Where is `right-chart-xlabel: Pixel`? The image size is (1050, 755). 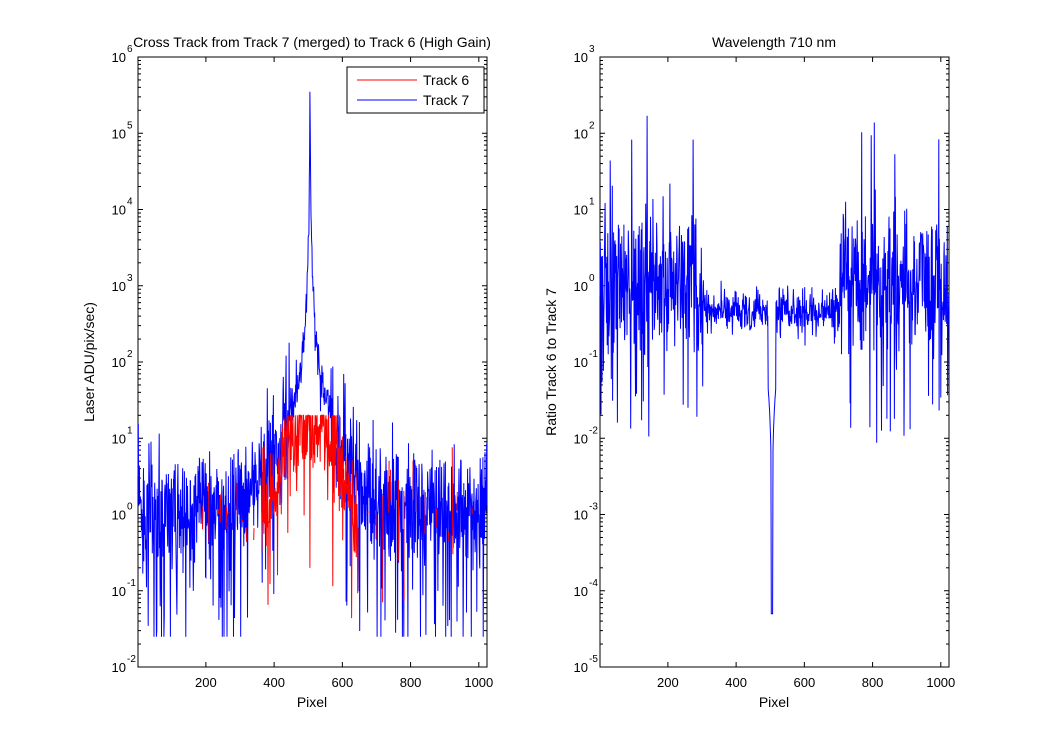 right-chart-xlabel: Pixel is located at coordinates (774, 702).